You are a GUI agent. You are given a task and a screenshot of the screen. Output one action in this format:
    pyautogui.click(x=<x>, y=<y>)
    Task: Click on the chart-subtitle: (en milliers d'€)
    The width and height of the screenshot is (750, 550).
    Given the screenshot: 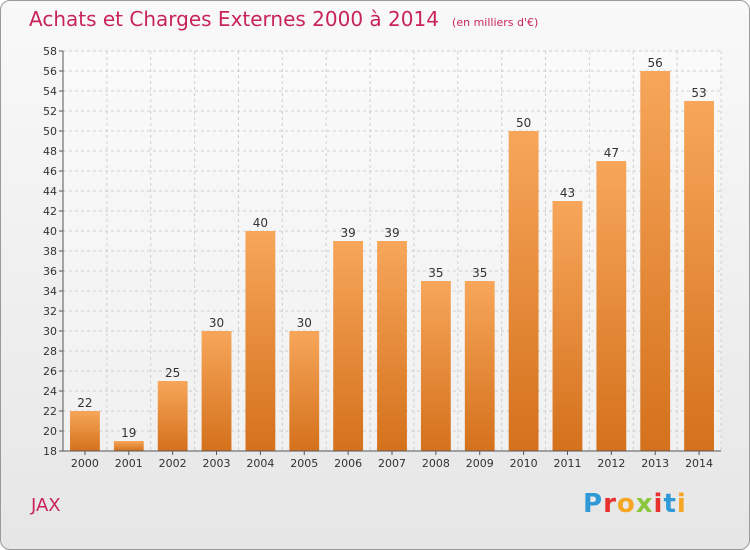 What is the action you would take?
    pyautogui.click(x=495, y=22)
    